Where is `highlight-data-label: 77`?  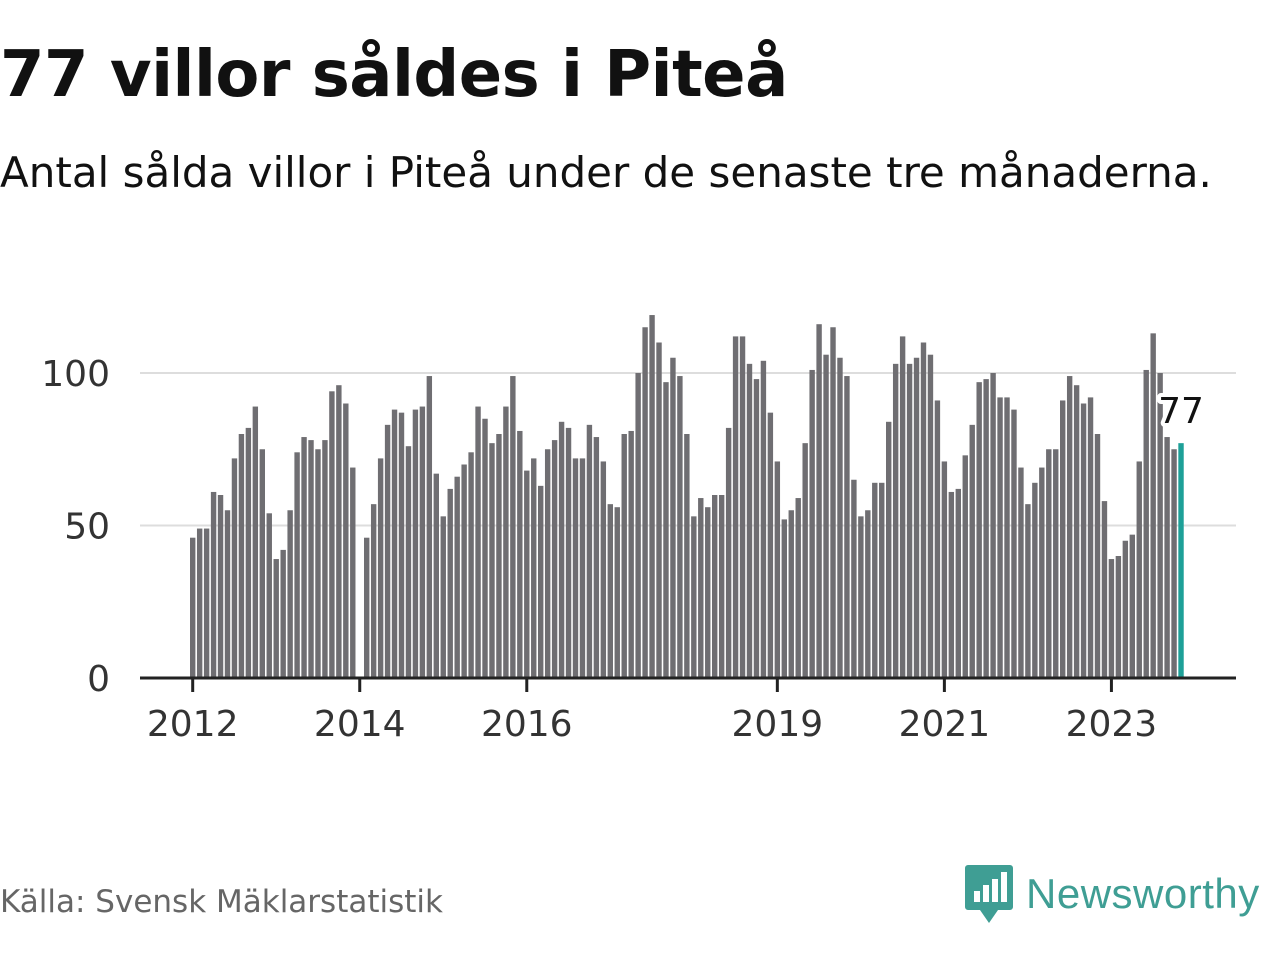 highlight-data-label: 77 is located at coordinates (1181, 411).